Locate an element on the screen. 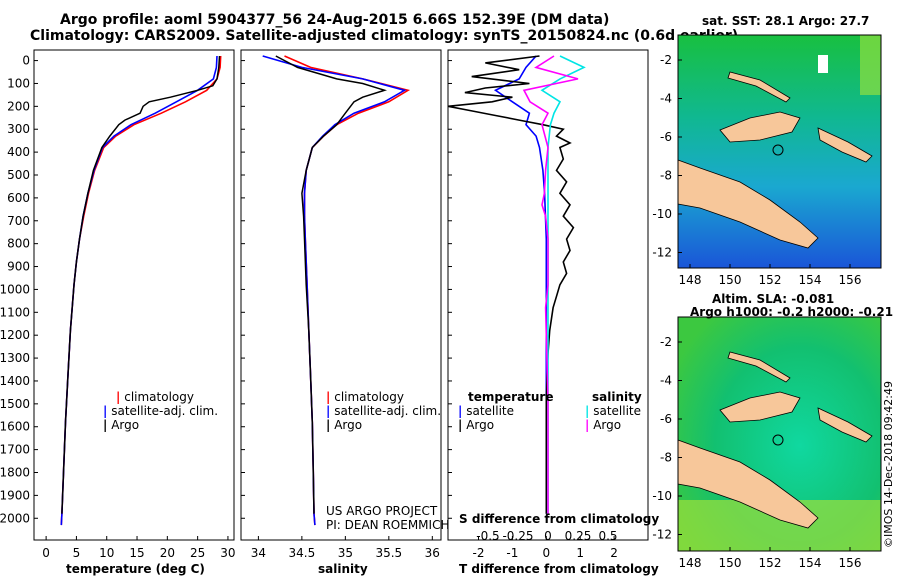  depth-tick-label: 800 is located at coordinates (18, 244).